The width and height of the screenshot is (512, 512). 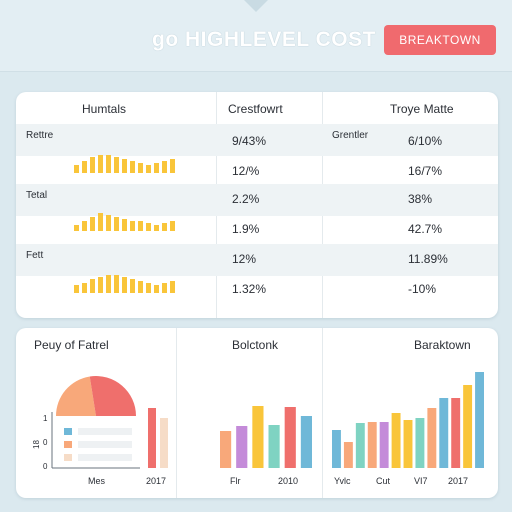 What do you see at coordinates (288, 481) in the screenshot?
I see `x-tick-label: 2010` at bounding box center [288, 481].